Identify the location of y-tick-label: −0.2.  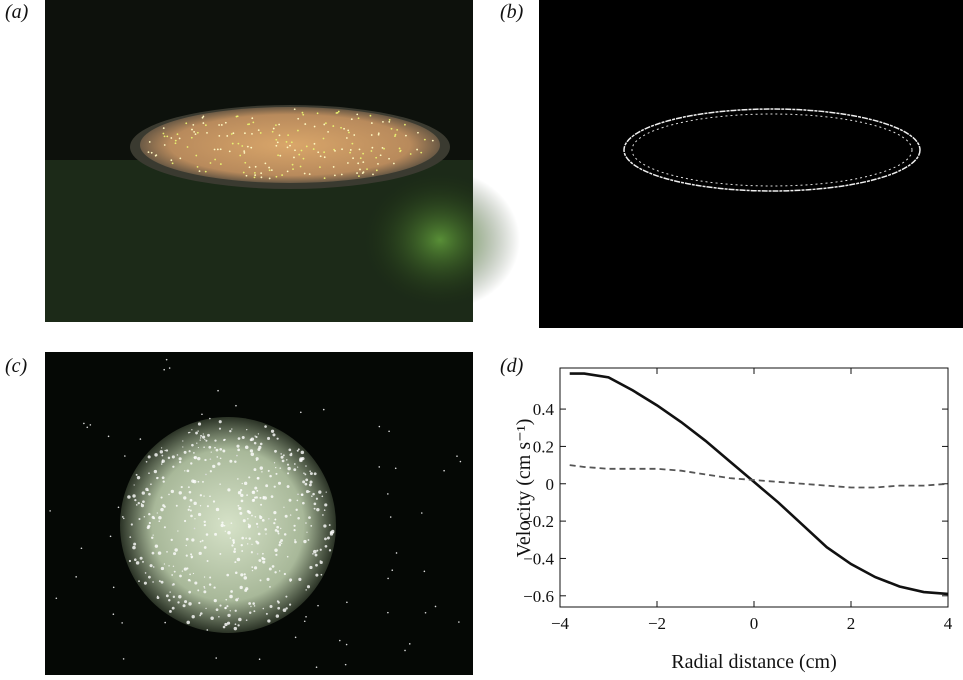
(538, 521).